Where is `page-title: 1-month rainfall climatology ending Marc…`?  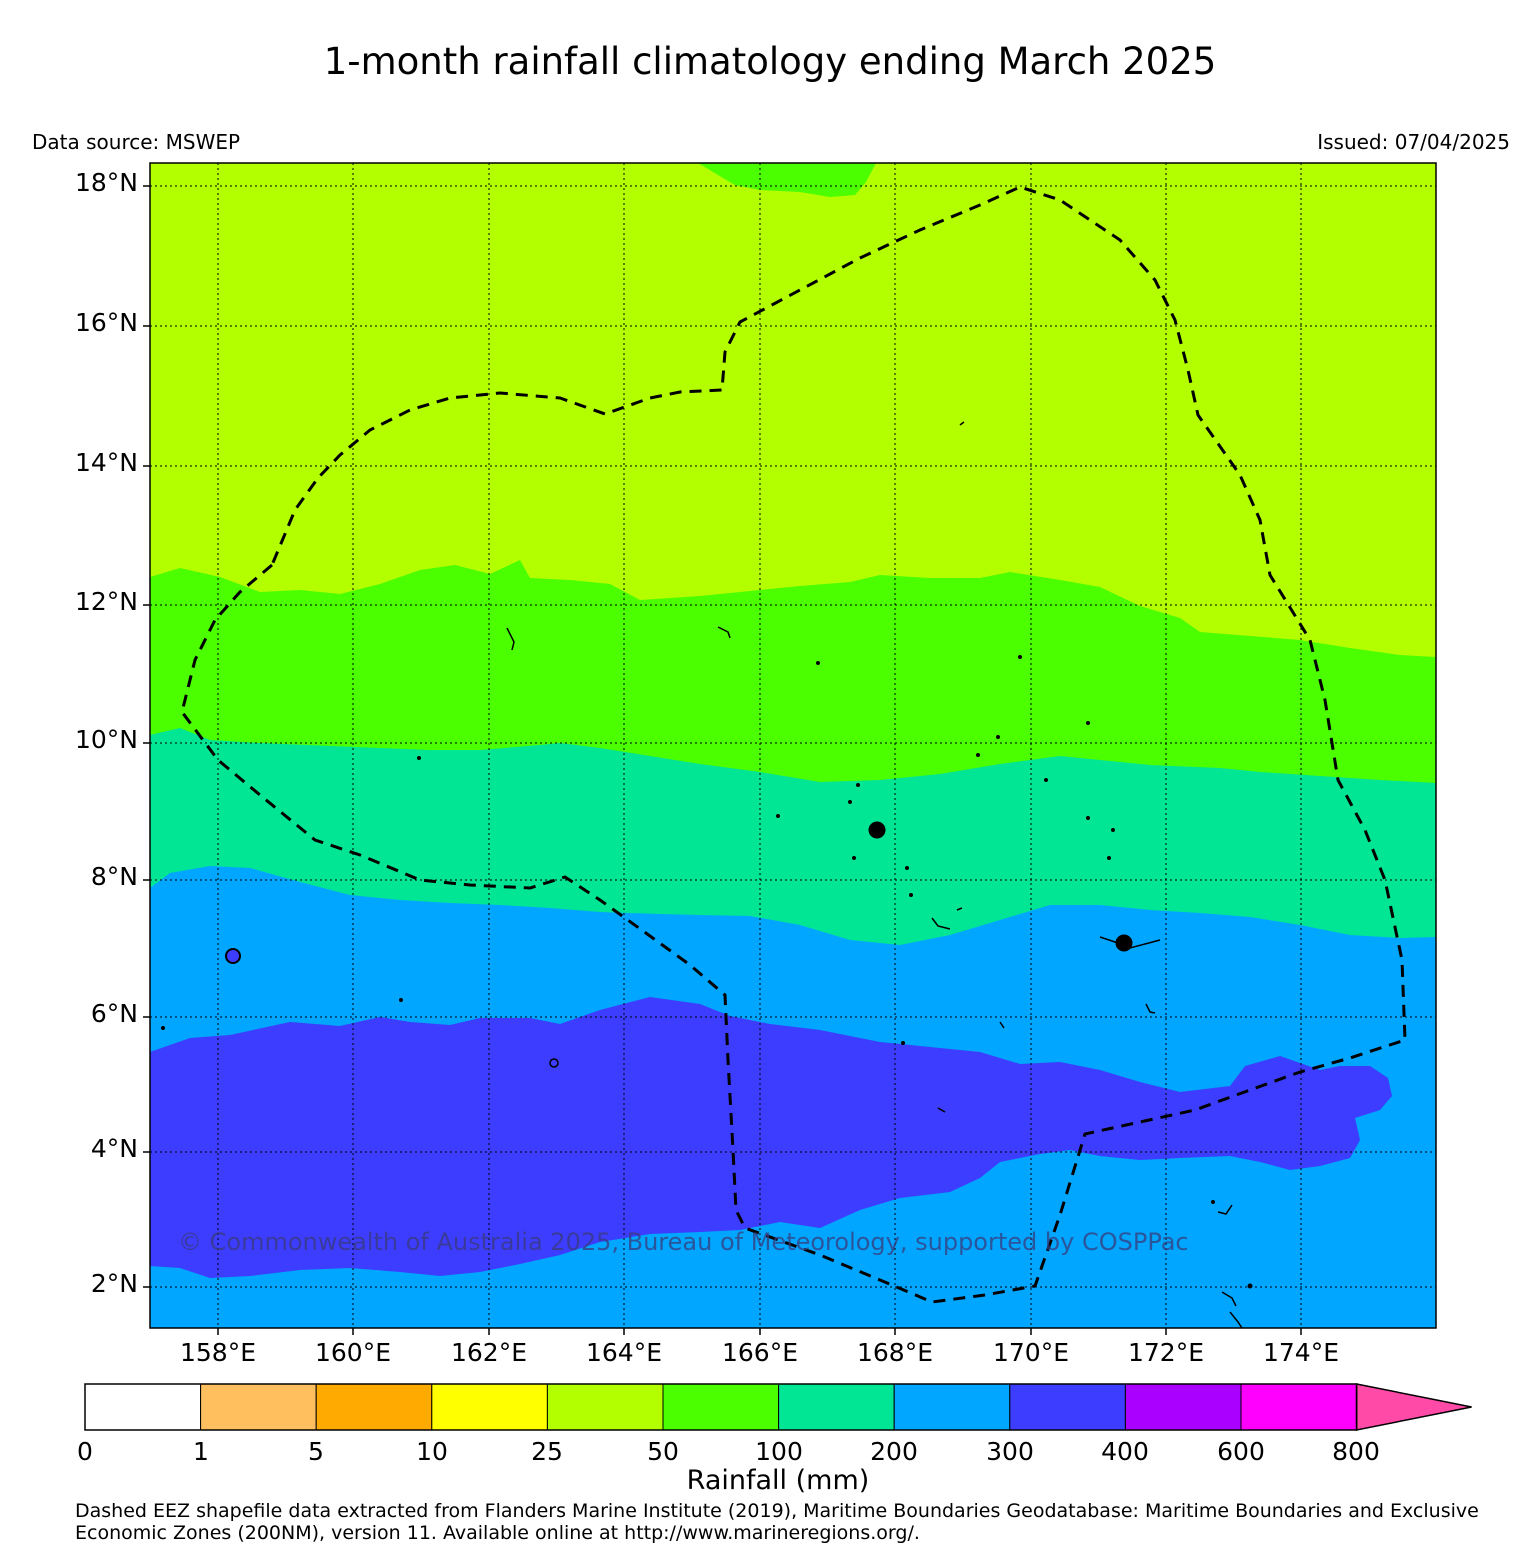 page-title: 1-month rainfall climatology ending Marc… is located at coordinates (770, 61).